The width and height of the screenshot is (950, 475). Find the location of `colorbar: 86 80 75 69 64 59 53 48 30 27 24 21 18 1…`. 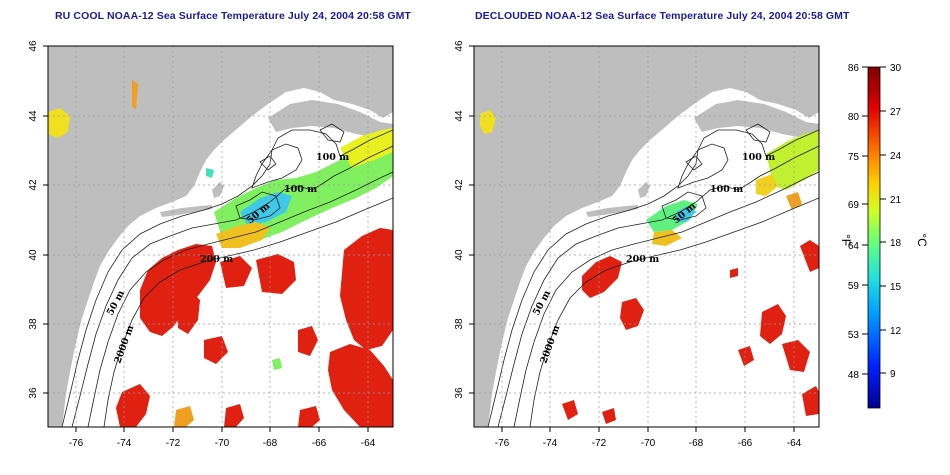

colorbar: 86 80 75 69 64 59 53 48 30 27 24 21 18 1… is located at coordinates (884, 236).